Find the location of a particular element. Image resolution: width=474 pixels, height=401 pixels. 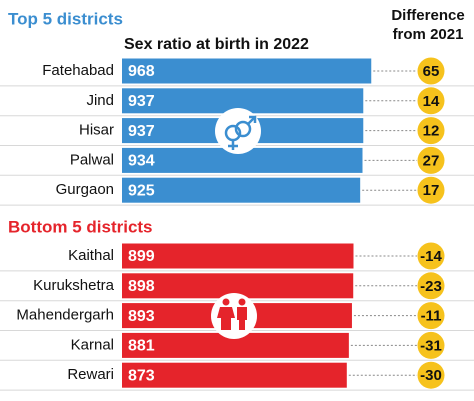

difference-label: 12 is located at coordinates (431, 131).